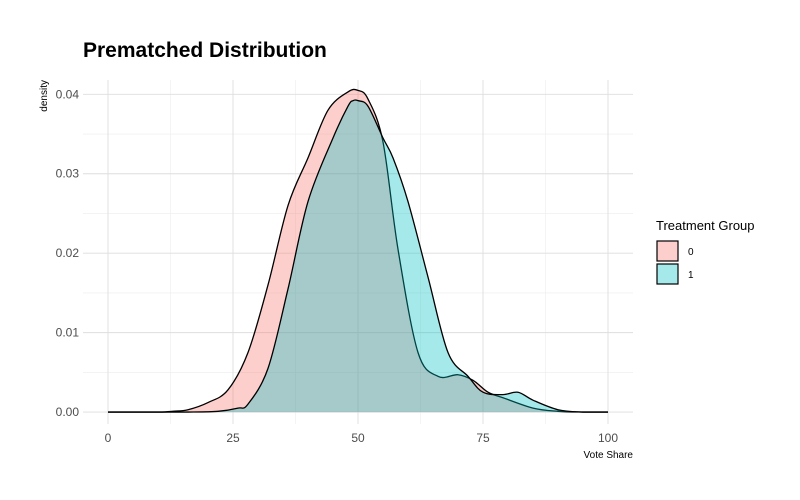  What do you see at coordinates (705, 251) in the screenshot?
I see `legend: Treatment Group 0 1` at bounding box center [705, 251].